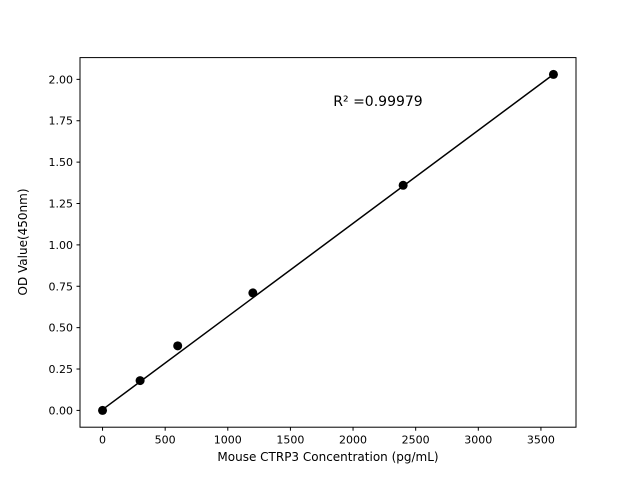 This screenshot has width=640, height=480. What do you see at coordinates (23, 241) in the screenshot?
I see `y-axis-label: OD Value(450nm)` at bounding box center [23, 241].